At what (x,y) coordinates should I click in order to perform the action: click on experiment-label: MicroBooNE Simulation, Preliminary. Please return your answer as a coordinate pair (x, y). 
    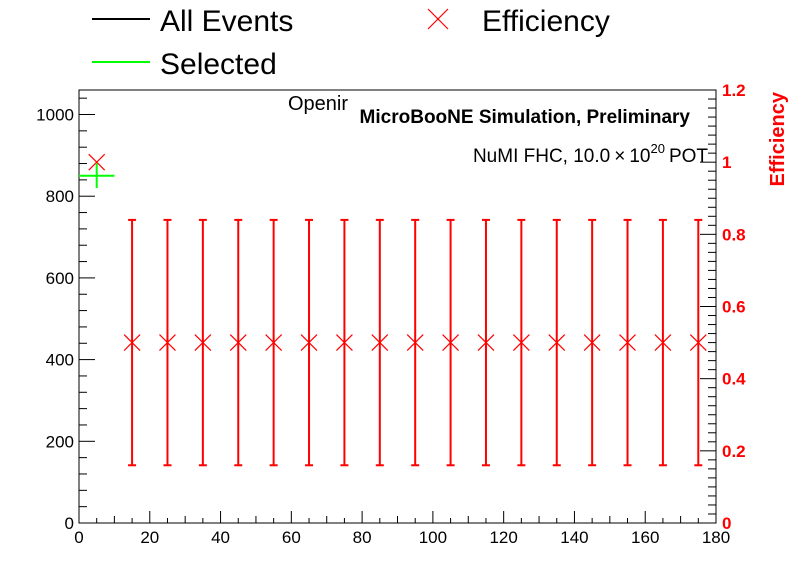
    Looking at the image, I should click on (525, 117).